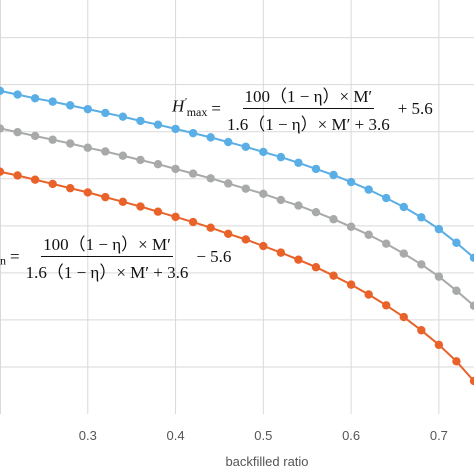  I want to click on x-tick-label: 0.6, so click(351, 435).